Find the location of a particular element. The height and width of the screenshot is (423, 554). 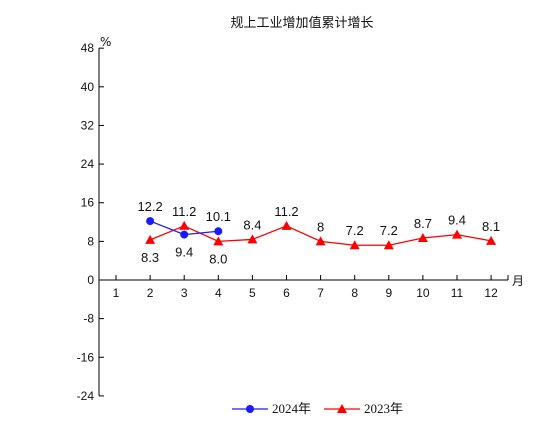

x-tick-label: 5 is located at coordinates (252, 293).